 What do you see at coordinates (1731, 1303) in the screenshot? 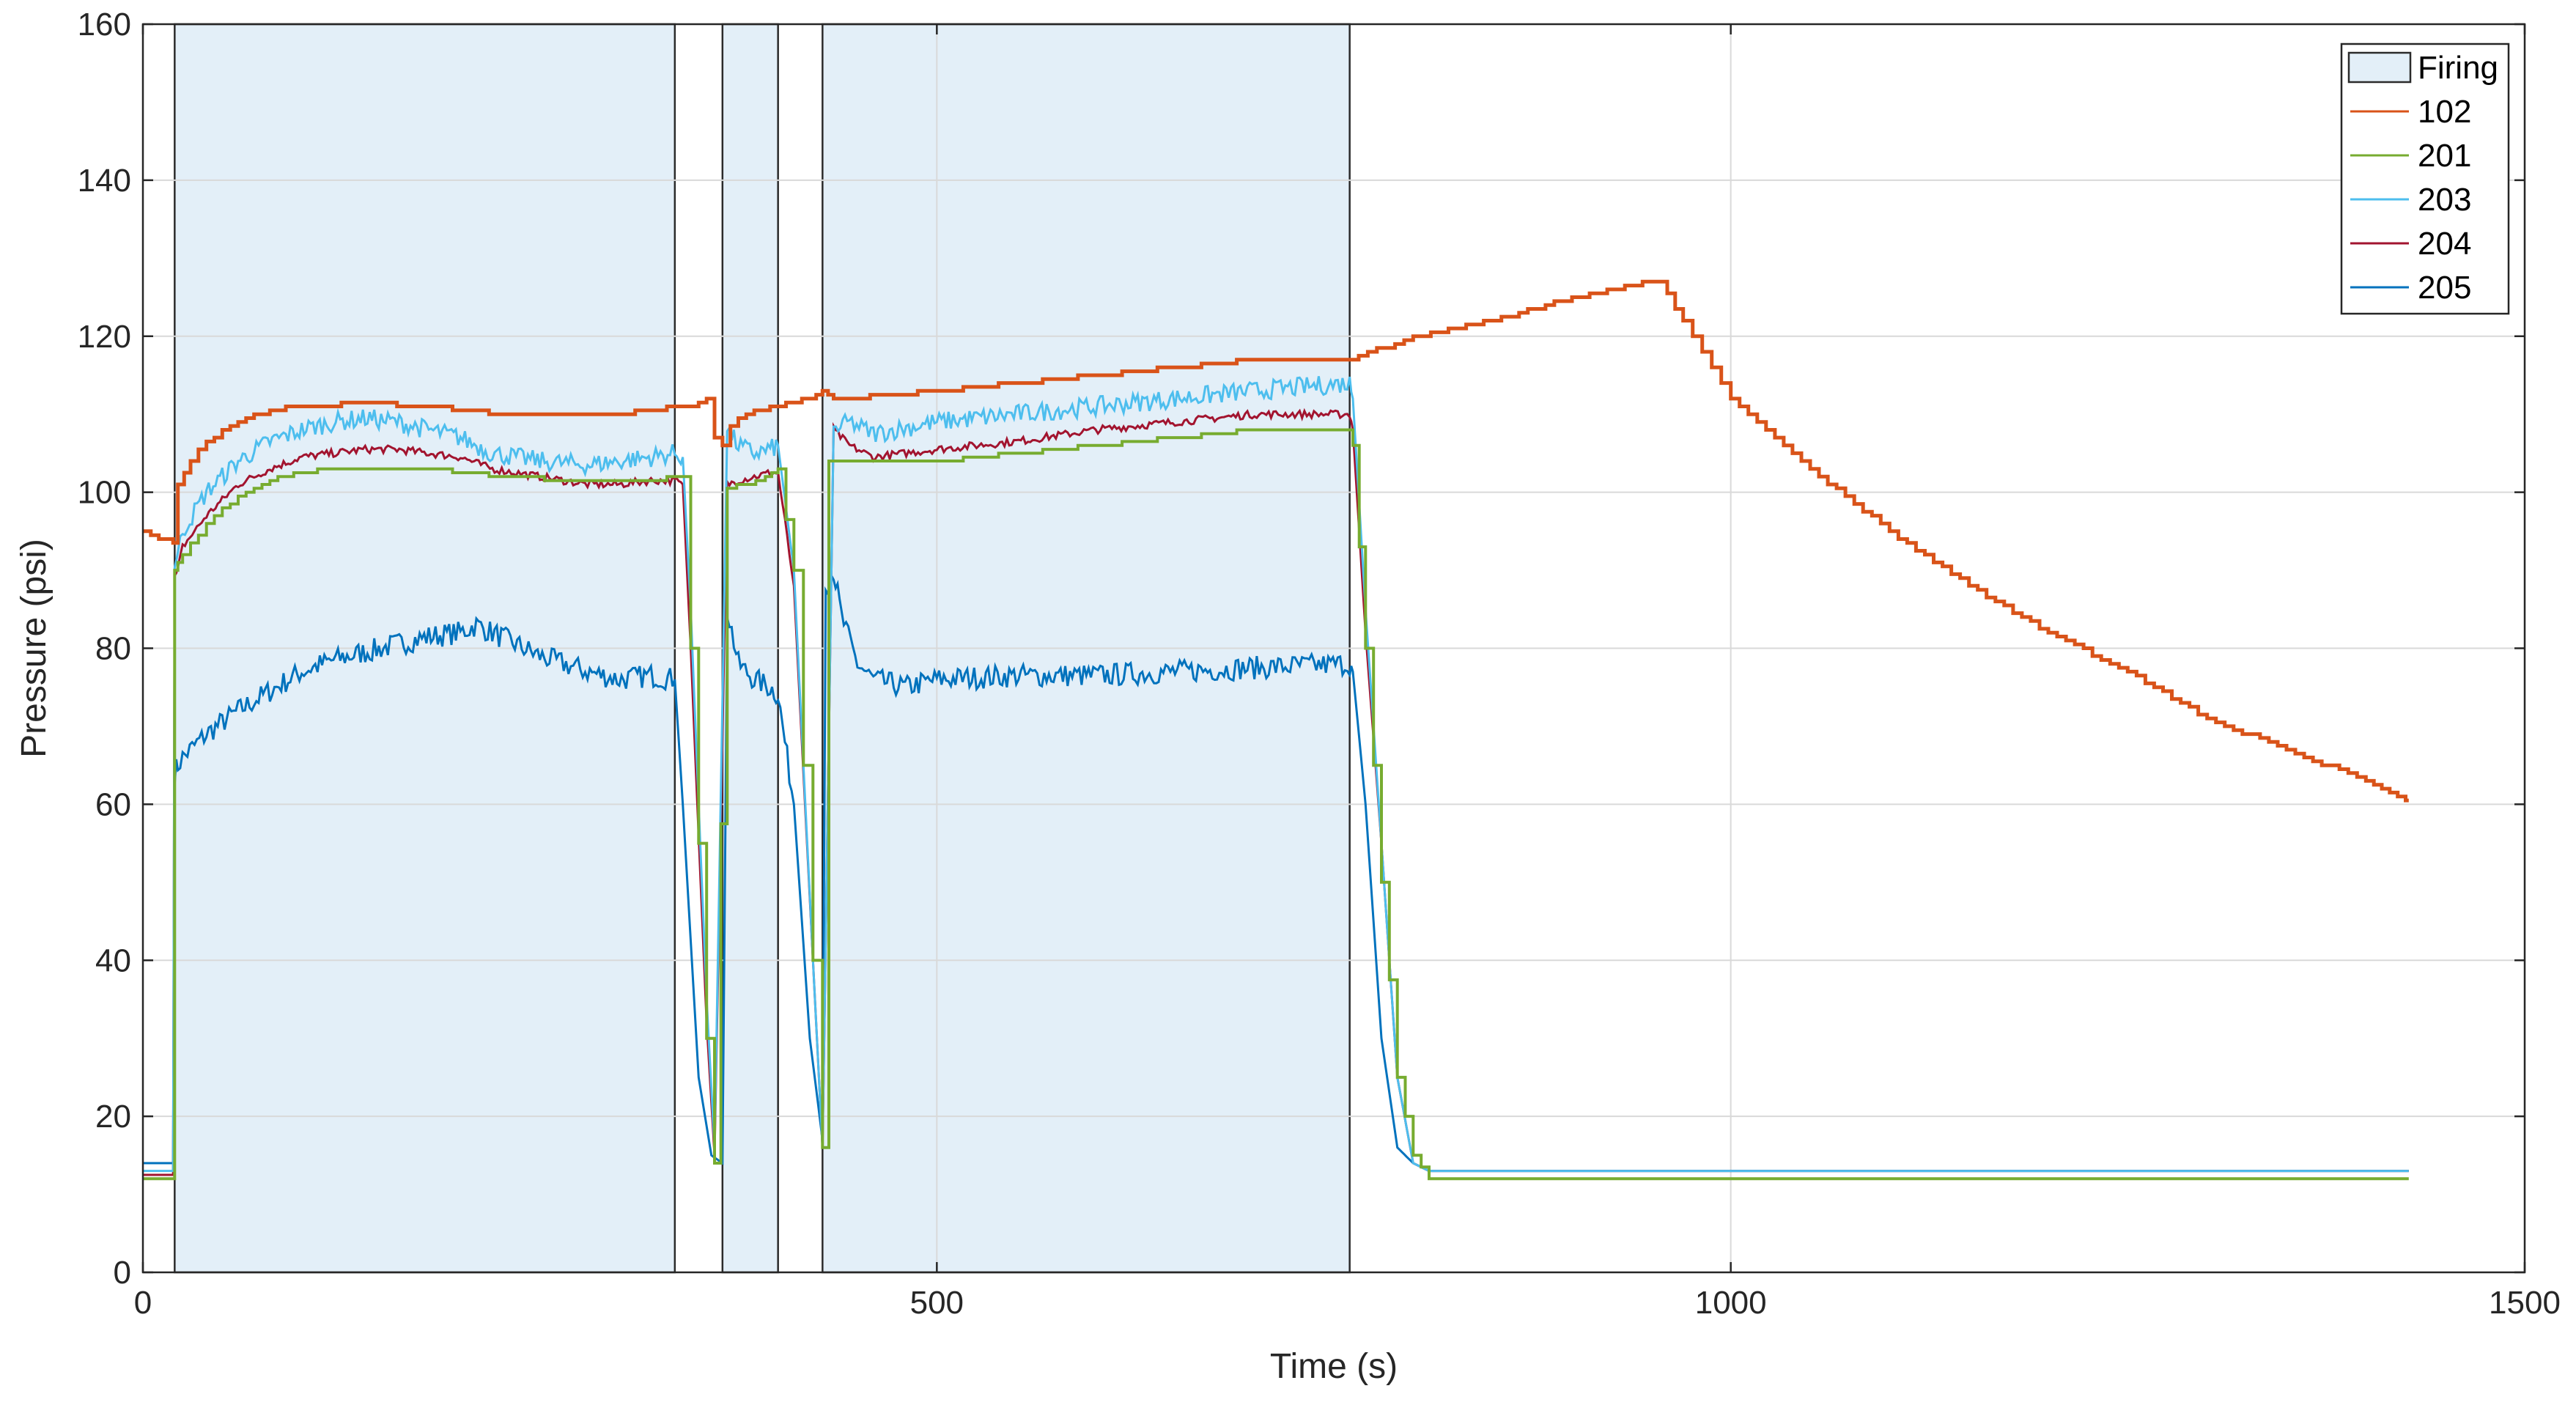
I see `x-tick-label: 1000` at bounding box center [1731, 1303].